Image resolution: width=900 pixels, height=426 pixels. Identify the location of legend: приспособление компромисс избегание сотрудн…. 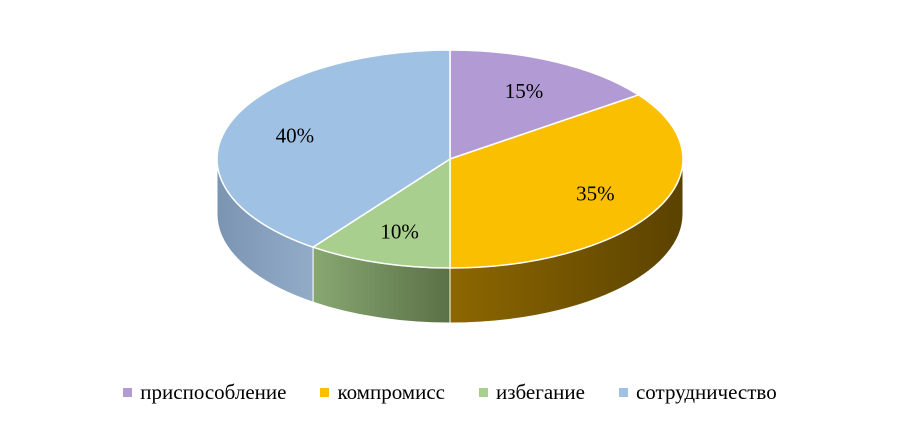
(450, 392).